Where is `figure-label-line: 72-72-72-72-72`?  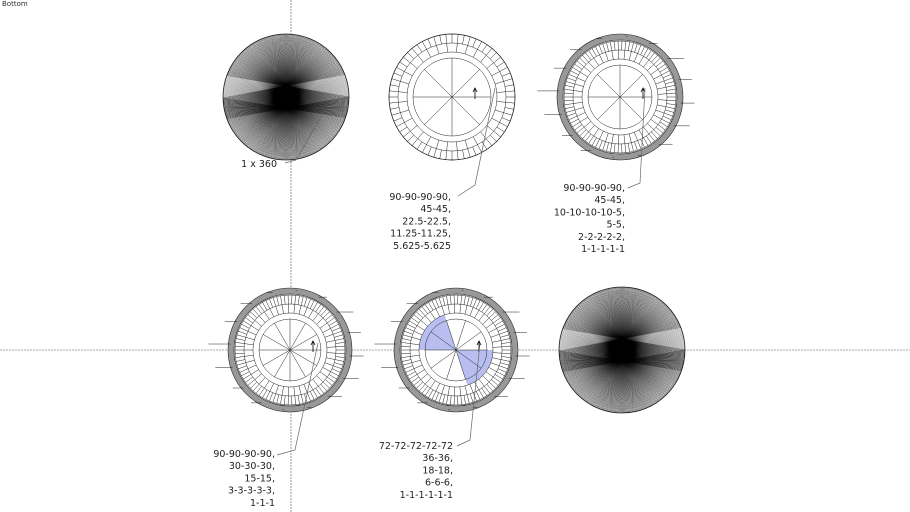
figure-label-line: 72-72-72-72-72 is located at coordinates (416, 446).